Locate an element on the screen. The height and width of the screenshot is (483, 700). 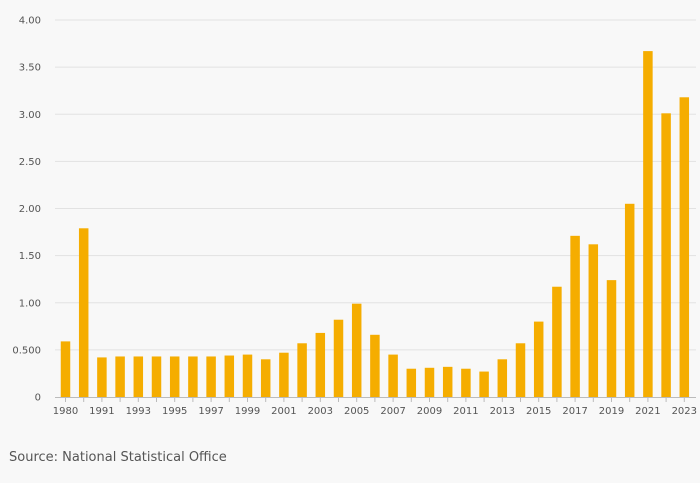
x-tick-label: 1995 is located at coordinates (174, 411).